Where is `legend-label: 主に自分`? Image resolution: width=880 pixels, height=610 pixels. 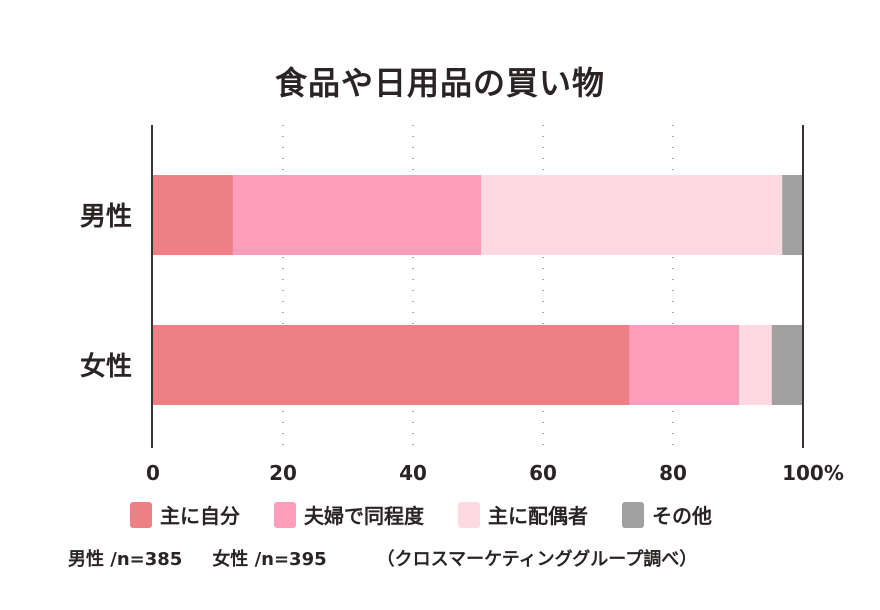
legend-label: 主に自分 is located at coordinates (200, 516).